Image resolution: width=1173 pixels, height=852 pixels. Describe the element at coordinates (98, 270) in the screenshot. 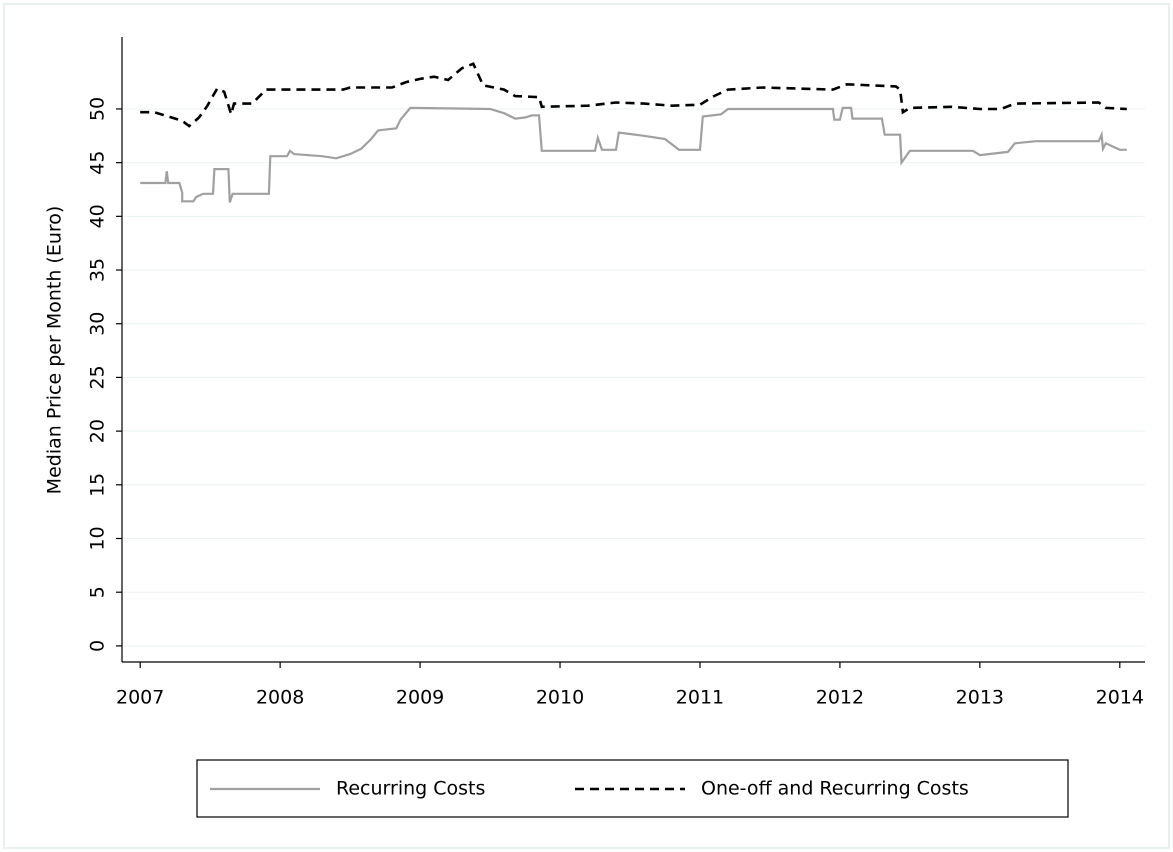

I see `y-tick-label: 35` at that location.